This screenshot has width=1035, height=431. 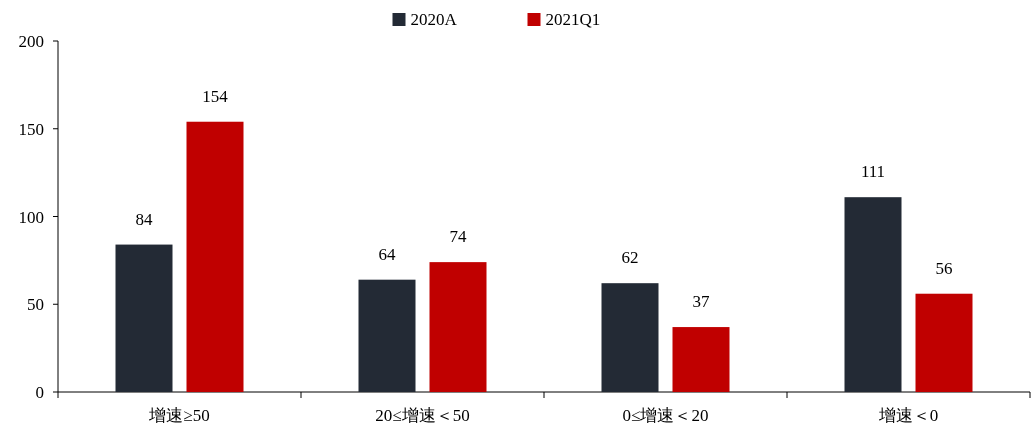 I want to click on x-tick-label: 0≤增速＜20, so click(x=665, y=415).